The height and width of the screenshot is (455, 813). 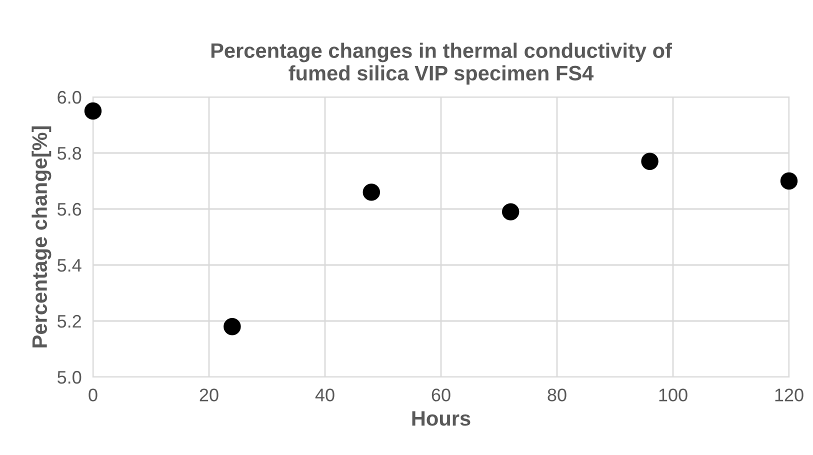 I want to click on x-tick-label: 0, so click(x=93, y=395).